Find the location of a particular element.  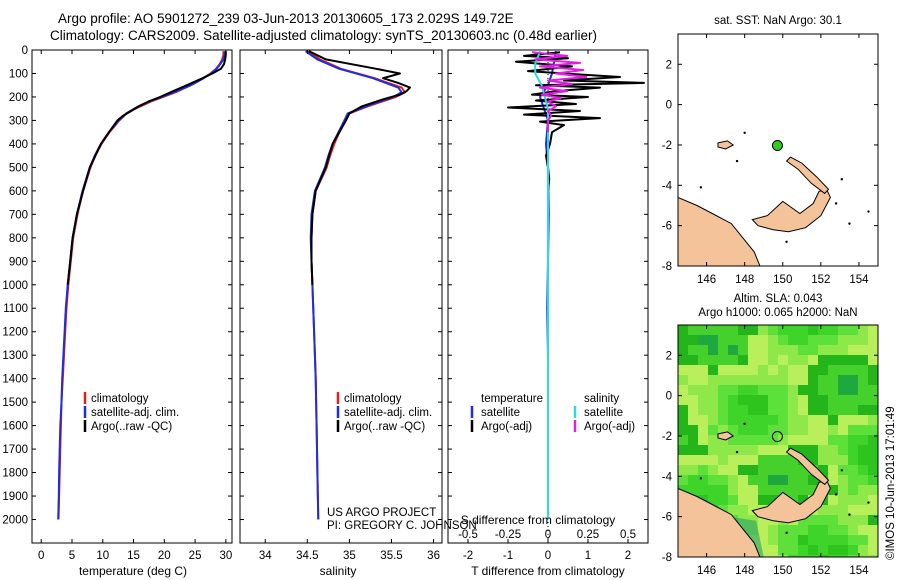

x-tick-label: 25 is located at coordinates (195, 556).